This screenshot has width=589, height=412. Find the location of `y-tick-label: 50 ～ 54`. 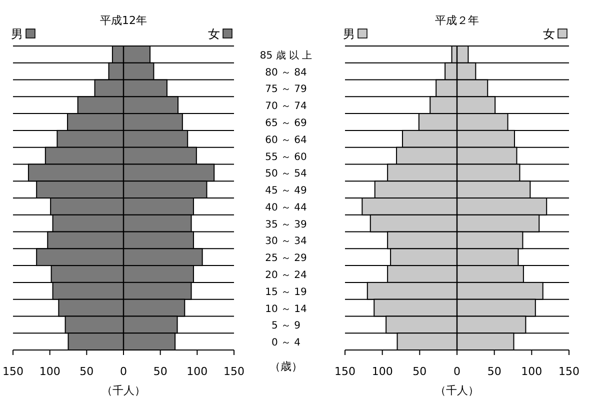

y-tick-label: 50 ～ 54 is located at coordinates (286, 174).